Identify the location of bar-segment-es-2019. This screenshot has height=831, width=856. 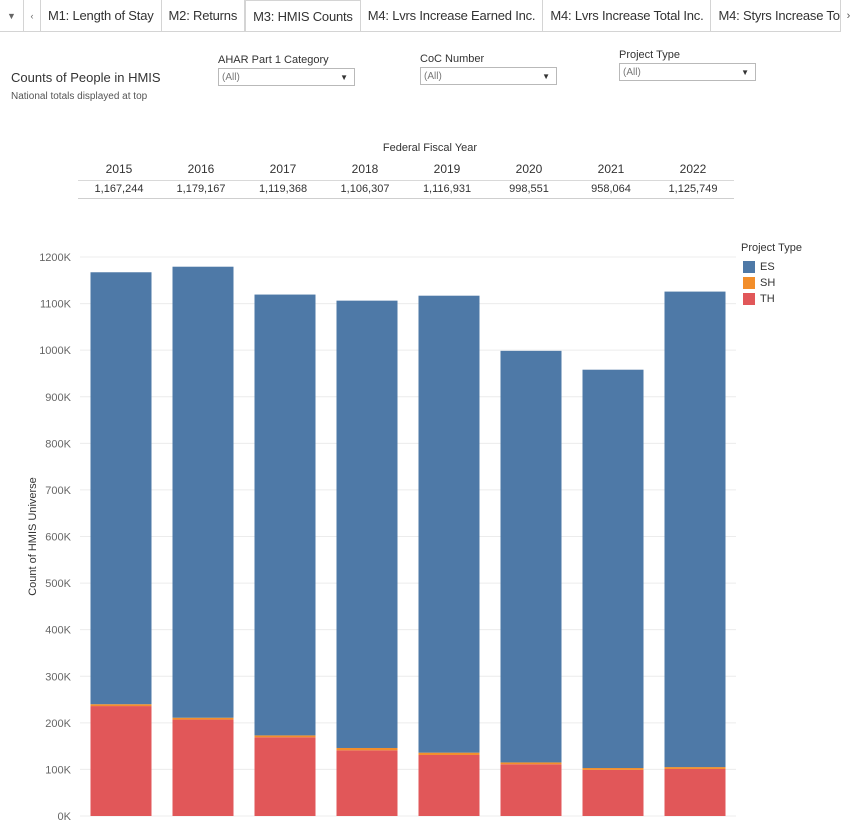
(449, 524).